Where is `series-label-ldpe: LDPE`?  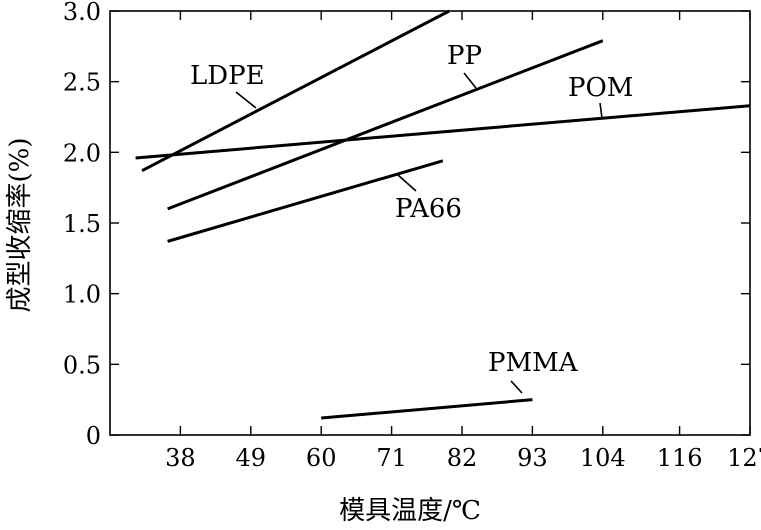
series-label-ldpe: LDPE is located at coordinates (227, 76).